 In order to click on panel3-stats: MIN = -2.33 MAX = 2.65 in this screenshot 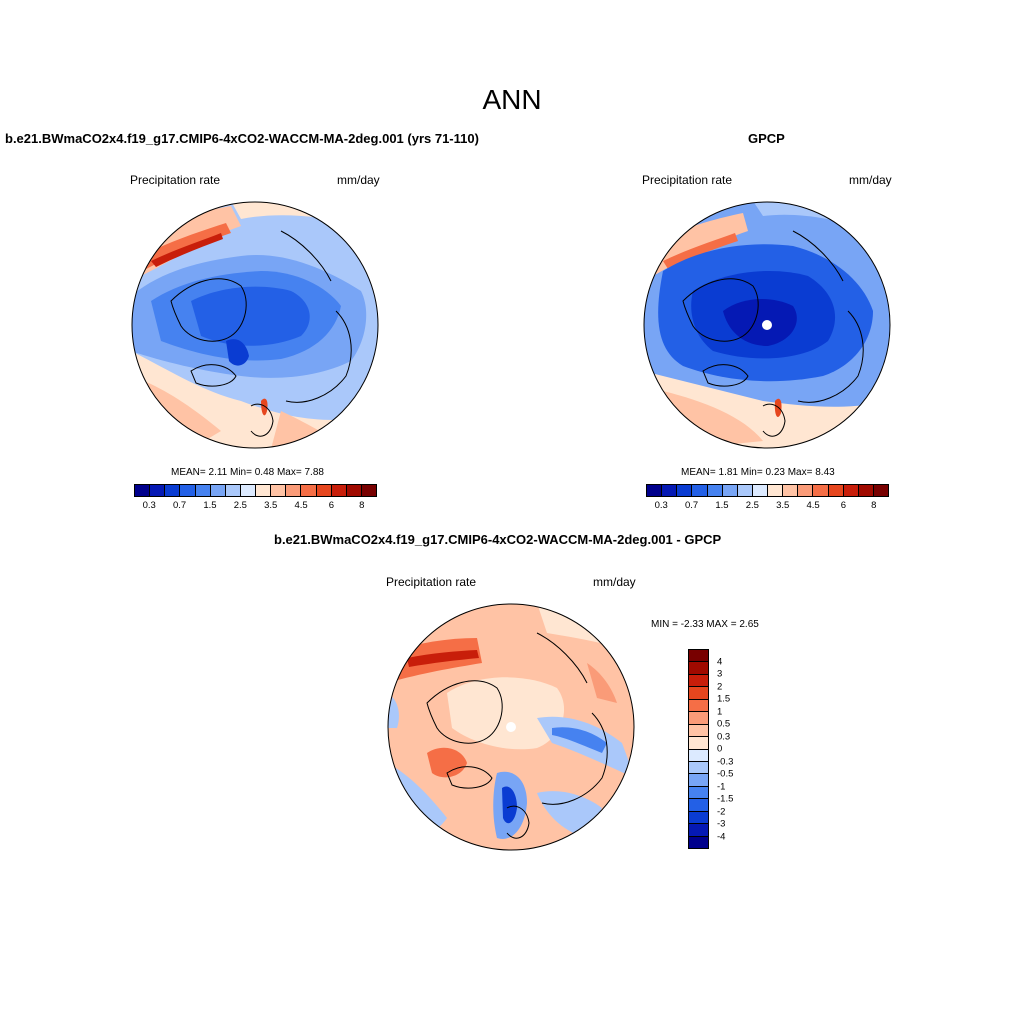, I will do `click(705, 624)`.